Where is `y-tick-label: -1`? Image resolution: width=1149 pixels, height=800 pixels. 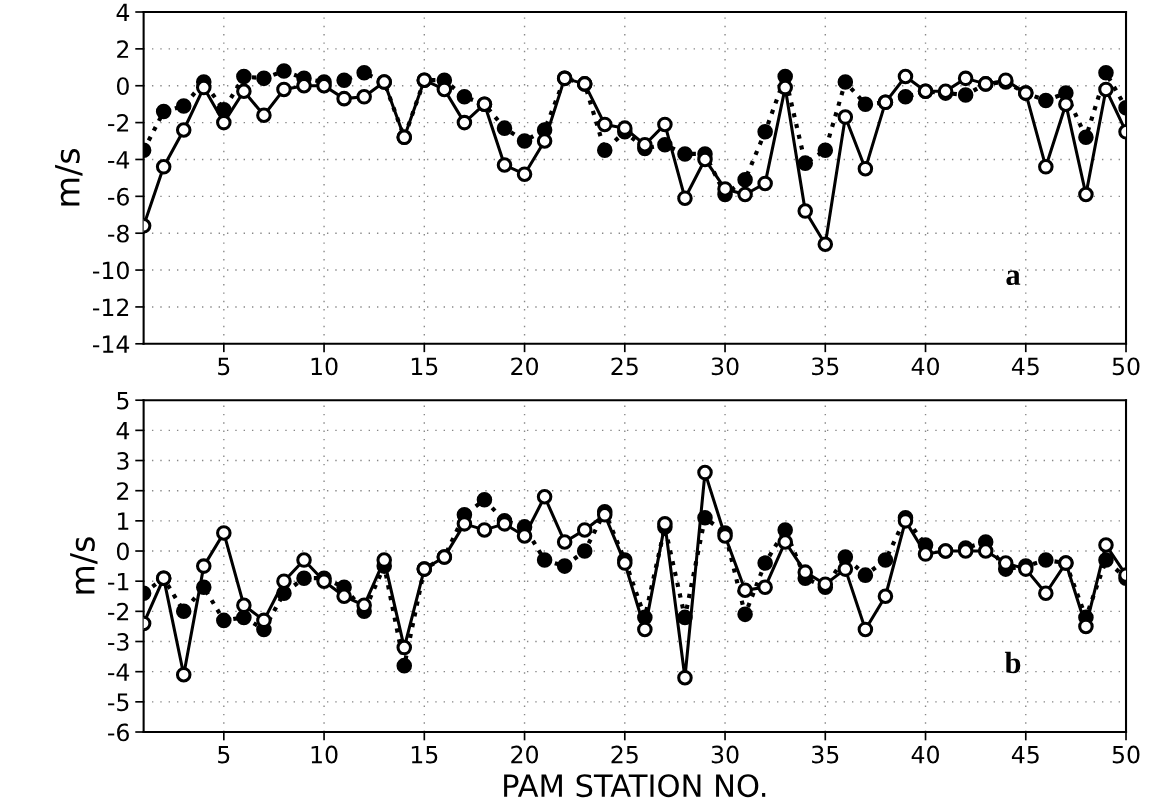
y-tick-label: -1 is located at coordinates (118, 581).